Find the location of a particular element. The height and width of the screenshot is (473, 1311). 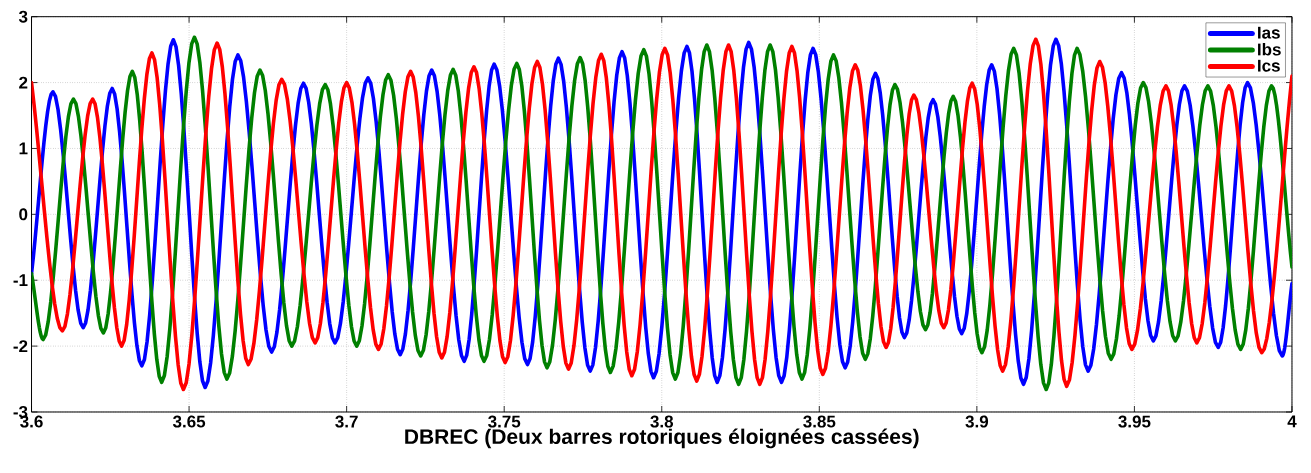

legend-label: Ibs is located at coordinates (1269, 49).